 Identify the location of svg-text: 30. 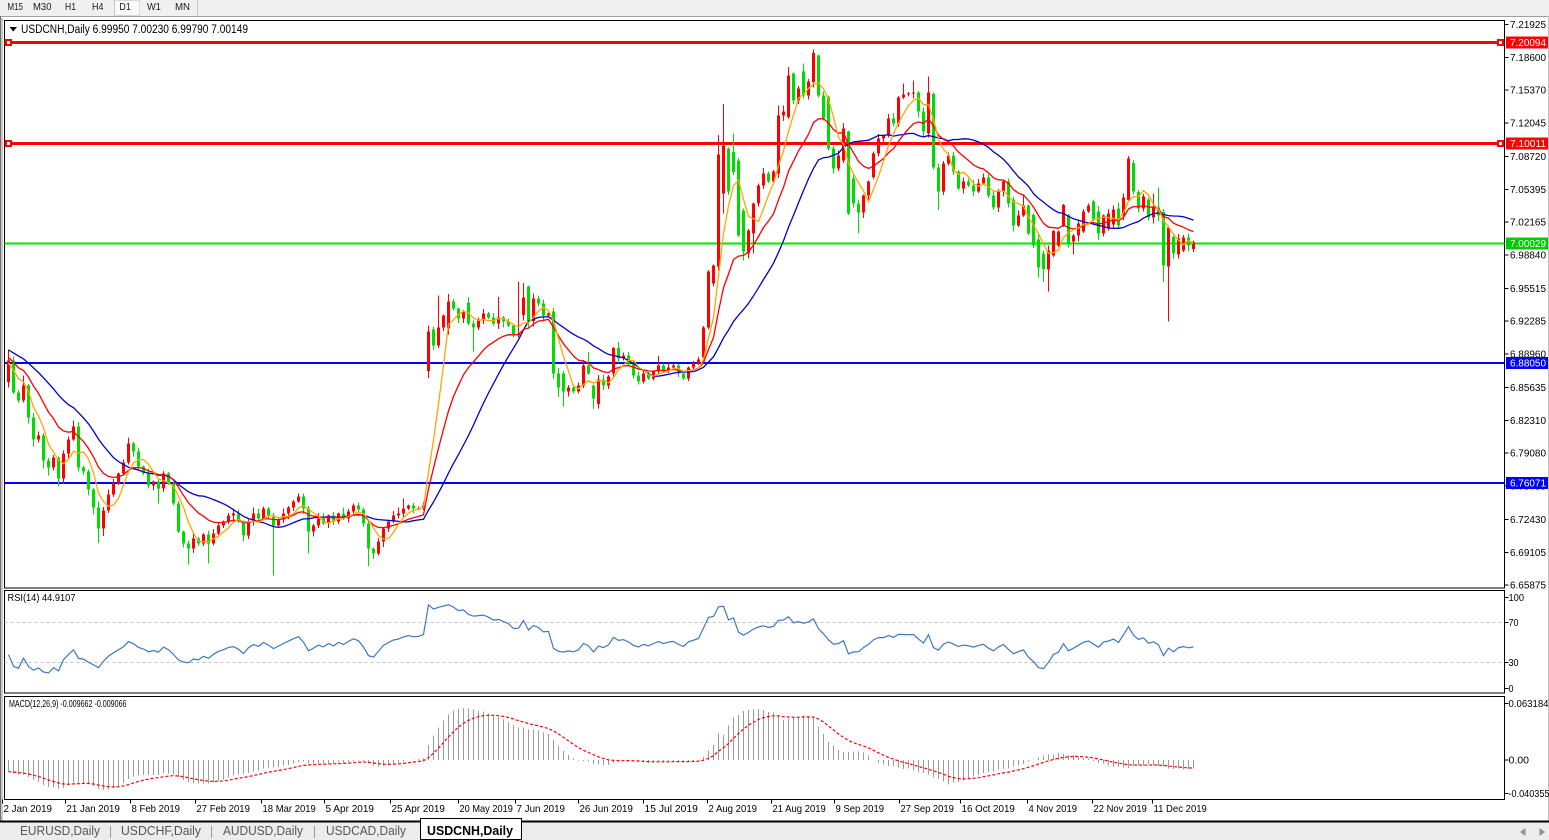
(1514, 663).